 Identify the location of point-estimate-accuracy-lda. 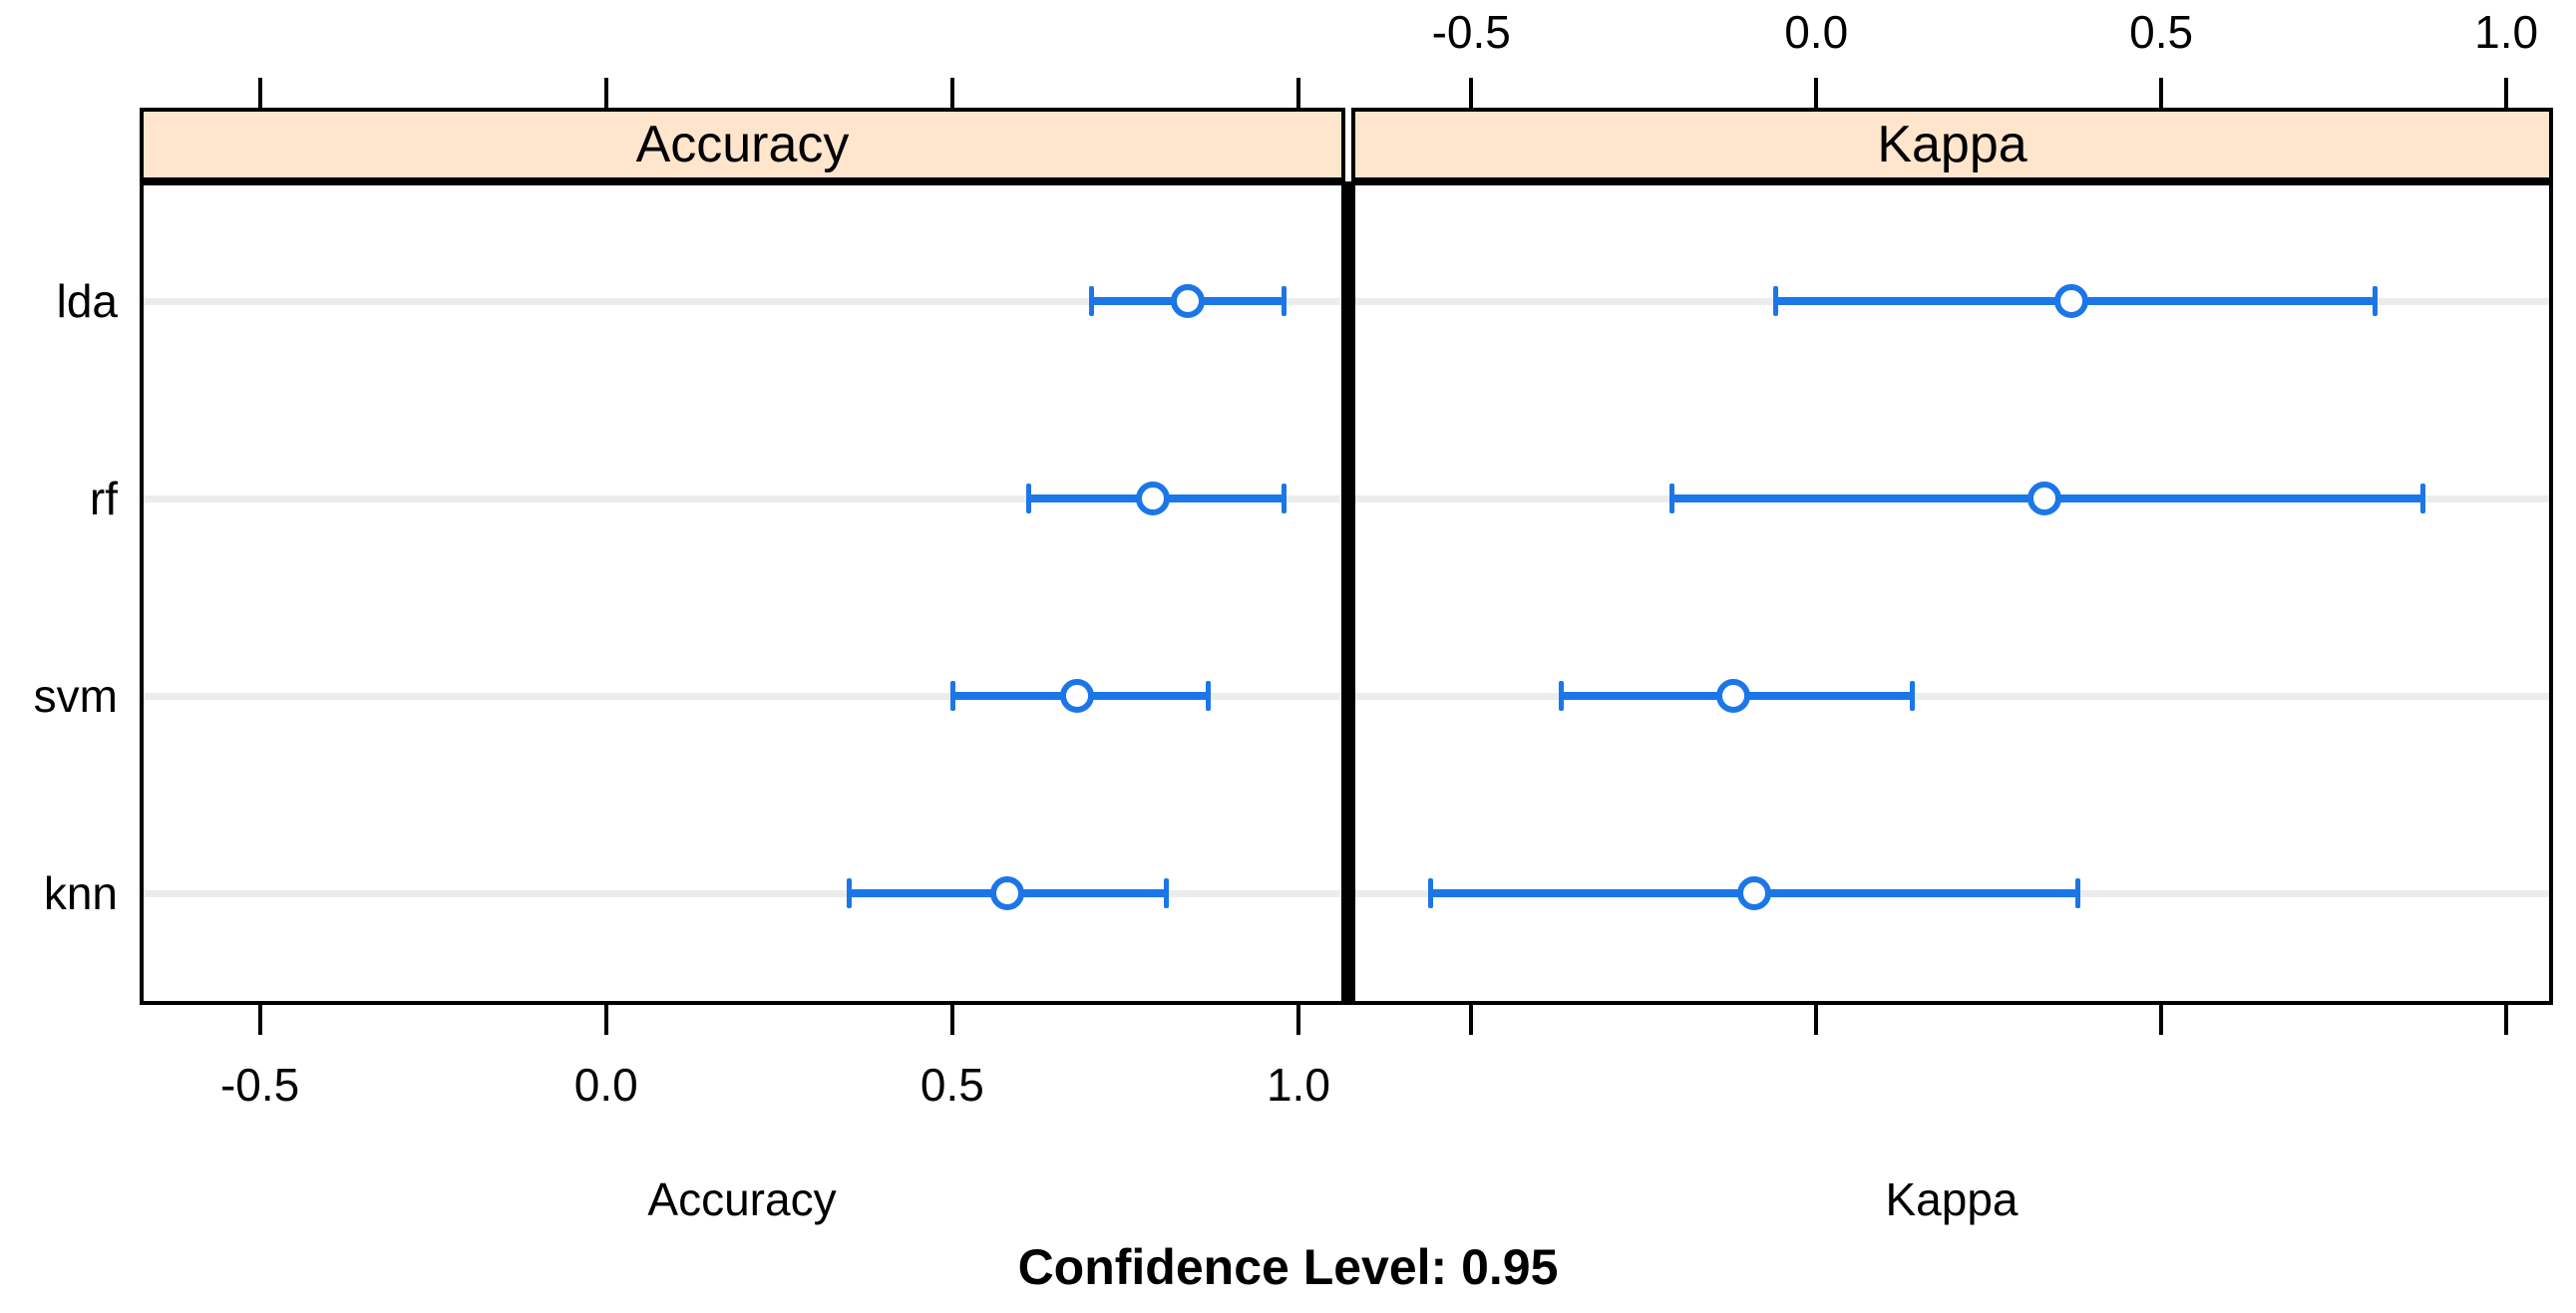
(1188, 301).